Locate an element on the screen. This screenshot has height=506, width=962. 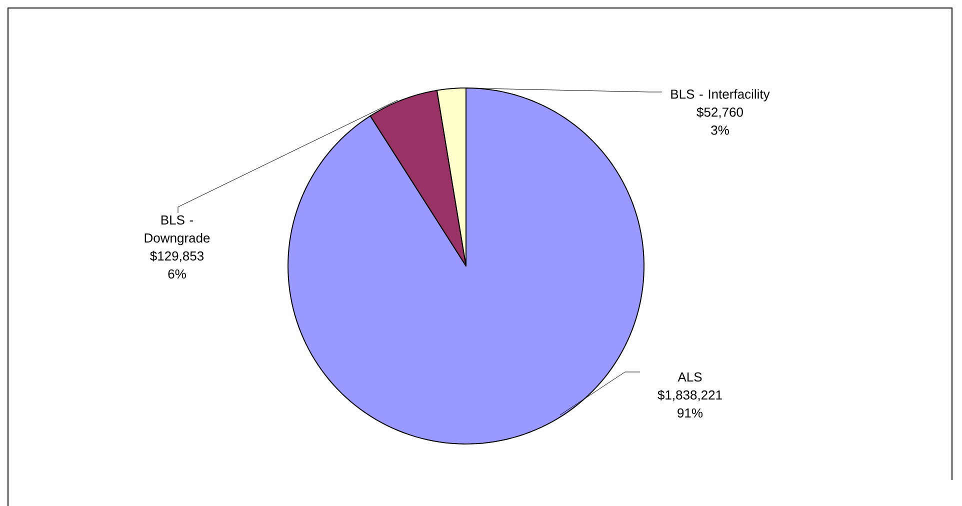
text: 6% is located at coordinates (177, 274).